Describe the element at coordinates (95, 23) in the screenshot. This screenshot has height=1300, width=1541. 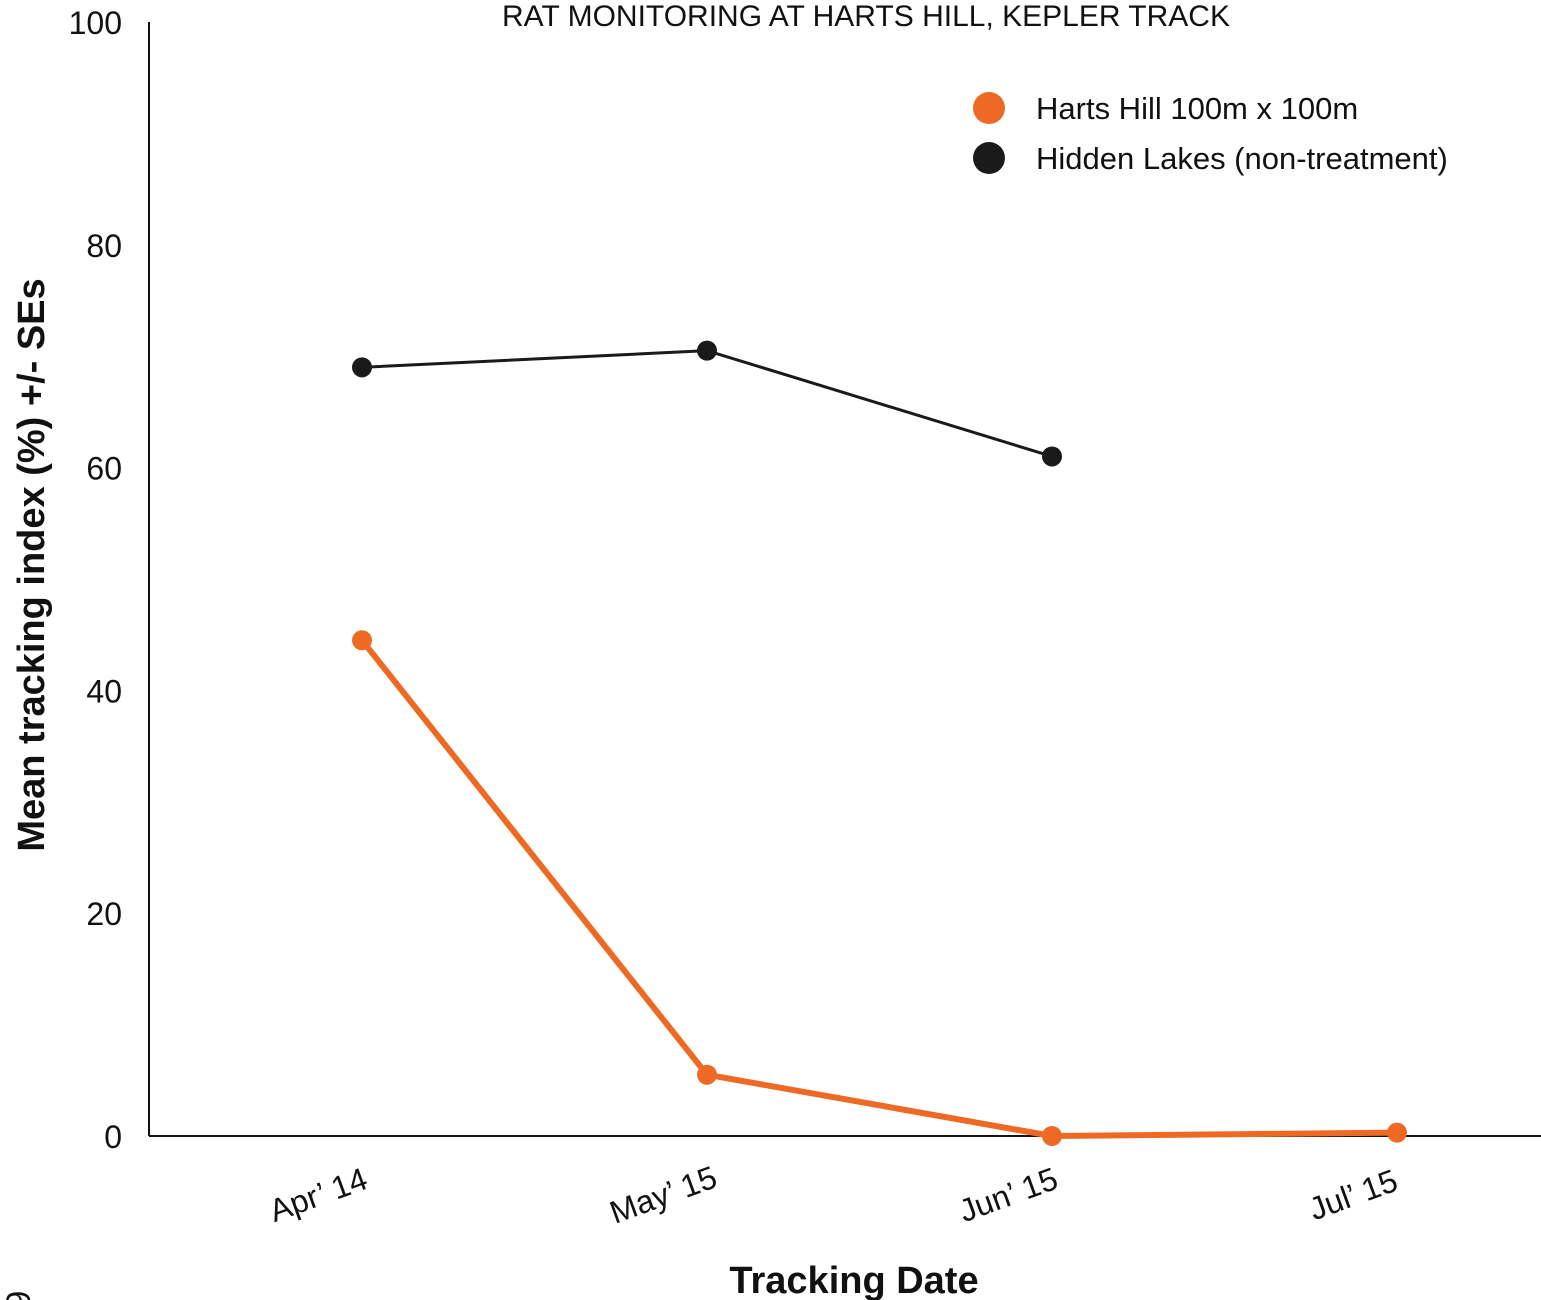
I see `y-tick-label: 100` at that location.